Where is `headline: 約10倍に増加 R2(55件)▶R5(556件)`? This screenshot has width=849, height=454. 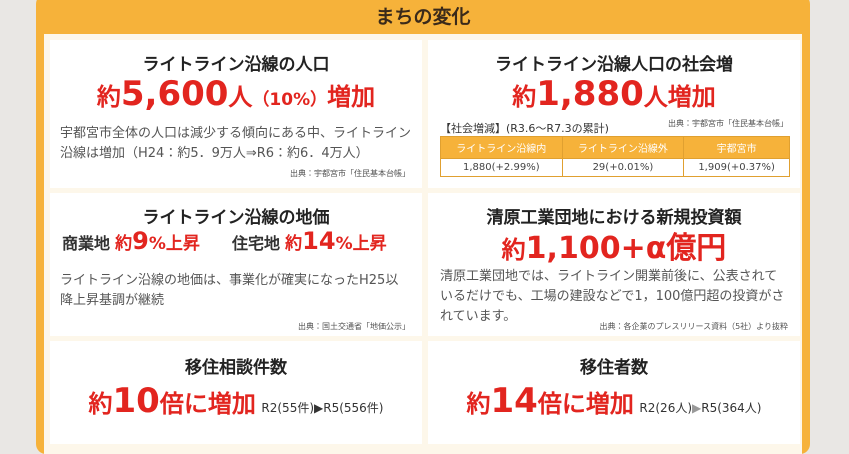 headline: 約10倍に増加 R2(55件)▶R5(556件) is located at coordinates (236, 401).